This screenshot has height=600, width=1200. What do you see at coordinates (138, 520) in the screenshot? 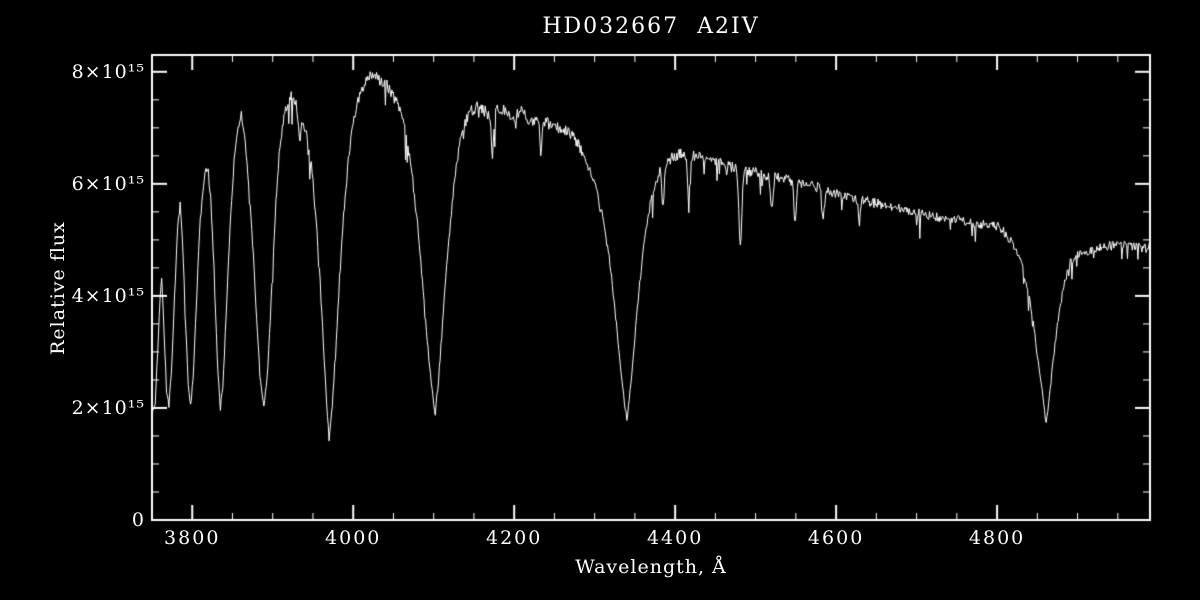
I see `y-tick-label: 0` at bounding box center [138, 520].